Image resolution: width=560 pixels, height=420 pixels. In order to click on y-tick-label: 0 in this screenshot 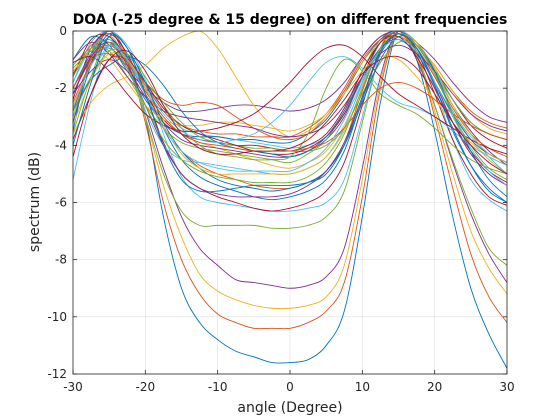, I will do `click(63, 31)`.